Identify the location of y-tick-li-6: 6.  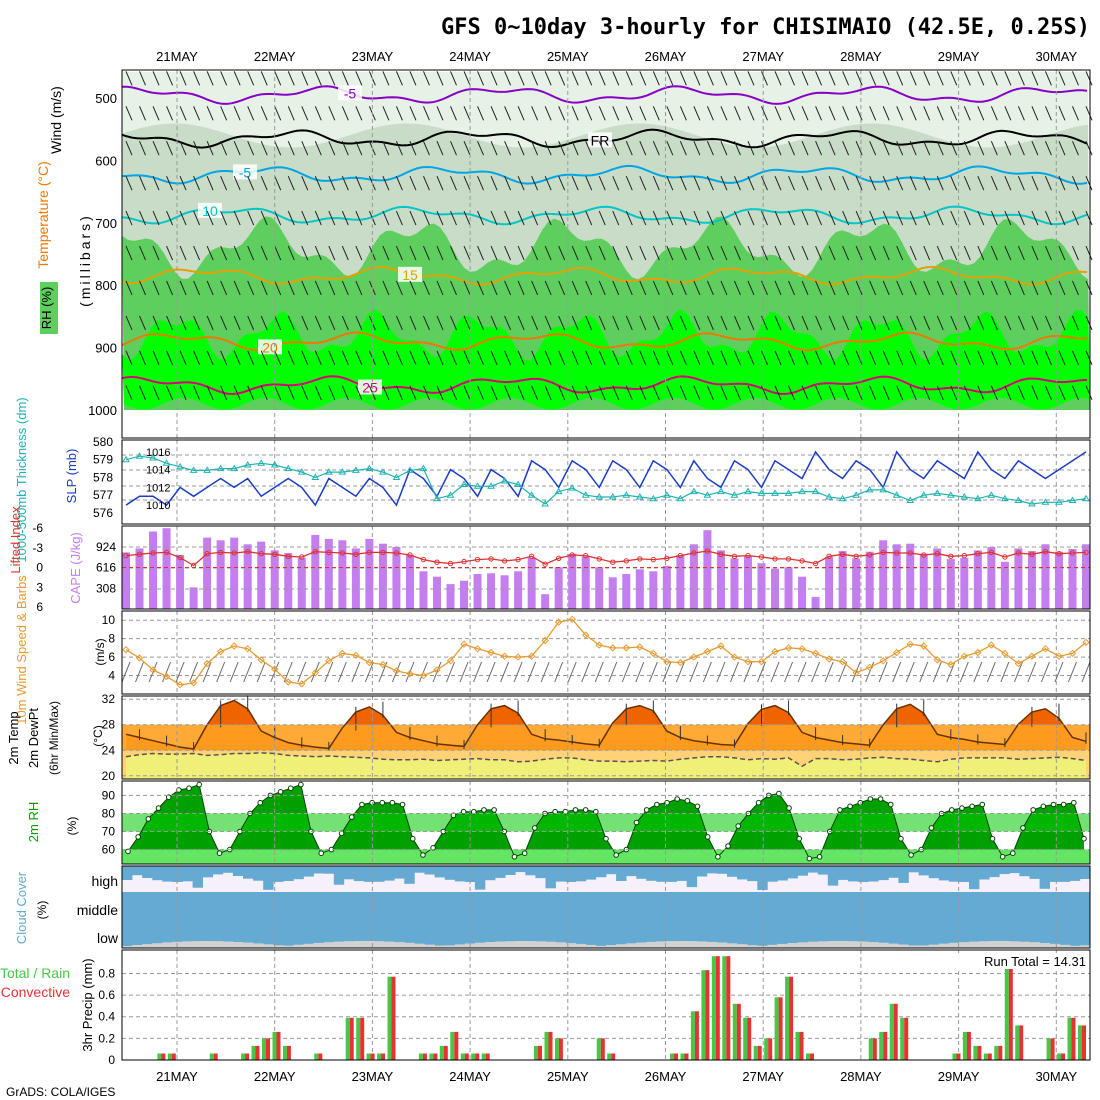
(39, 607).